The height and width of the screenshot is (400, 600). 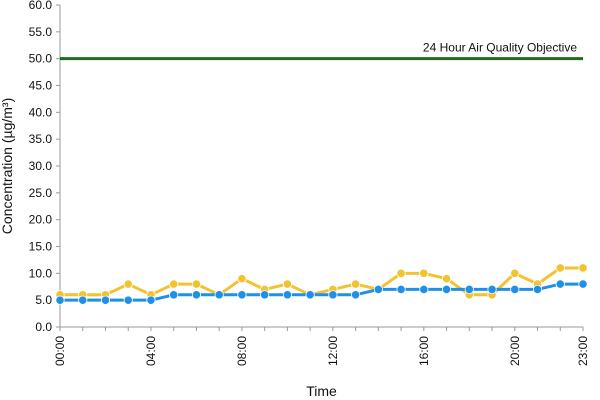 What do you see at coordinates (43, 300) in the screenshot?
I see `y-tick-label: 5.0` at bounding box center [43, 300].